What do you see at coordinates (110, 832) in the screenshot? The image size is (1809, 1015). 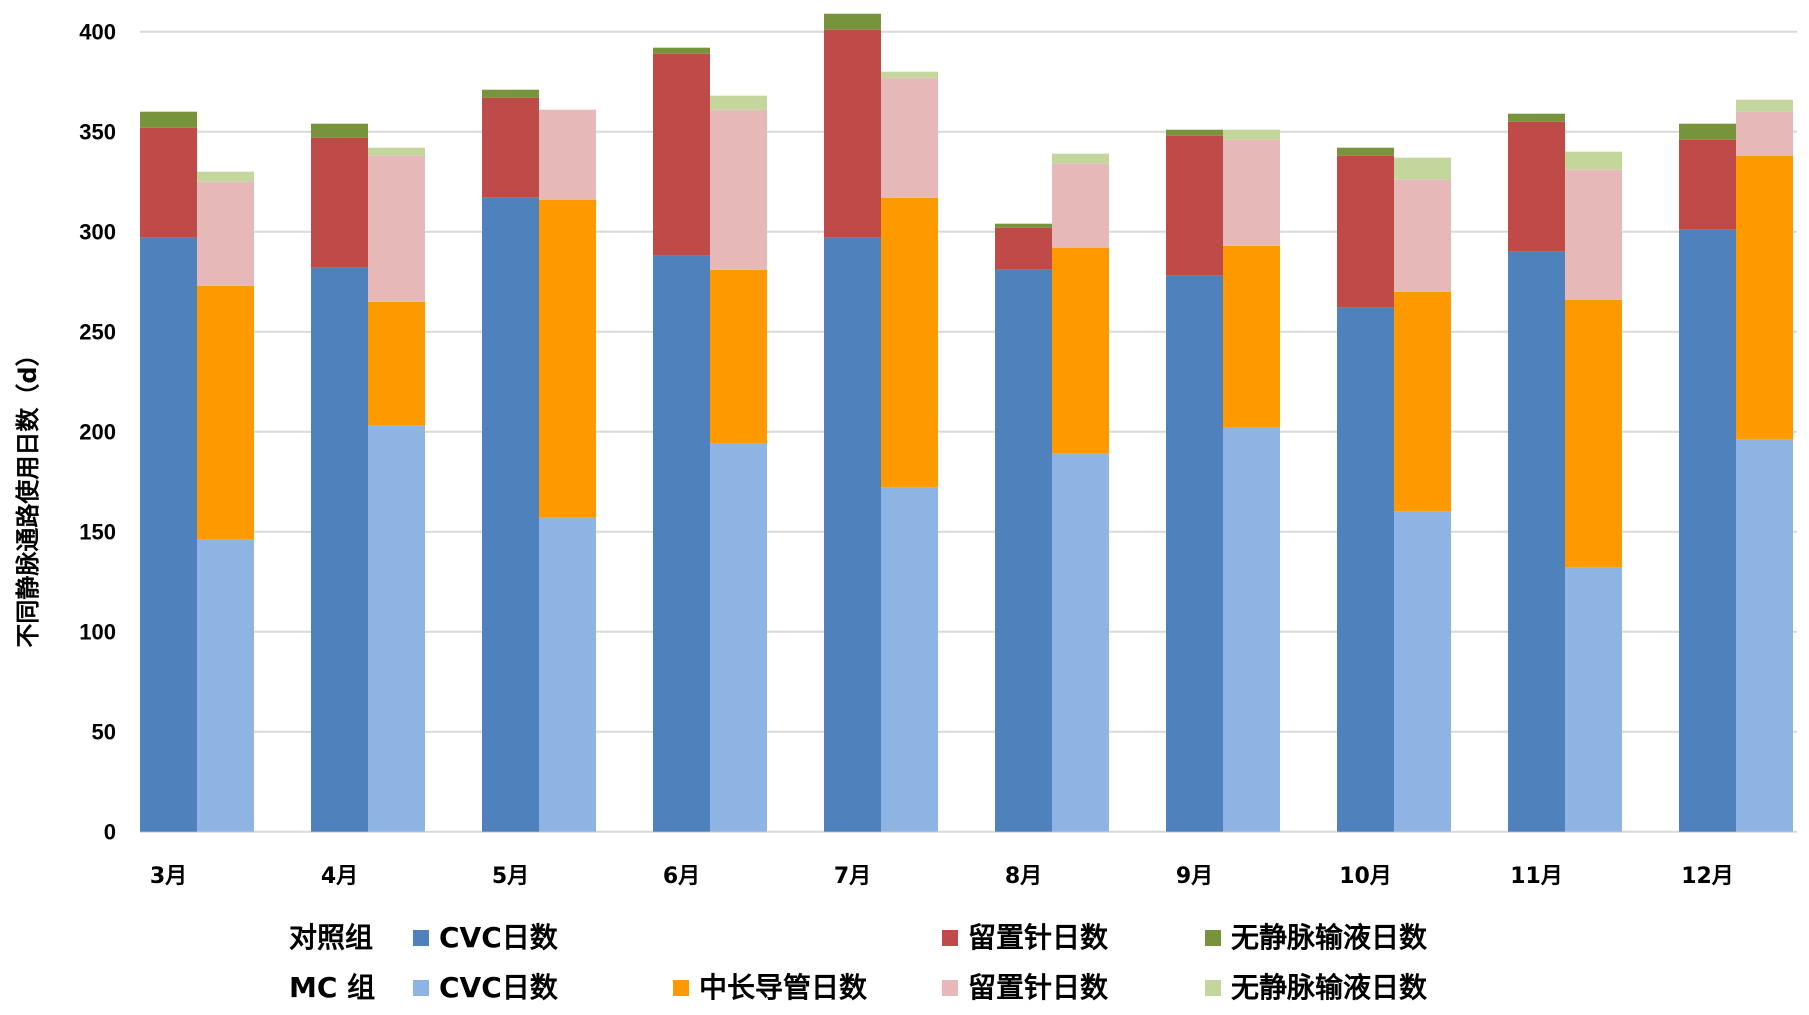 I see `y-tick-label: 0` at bounding box center [110, 832].